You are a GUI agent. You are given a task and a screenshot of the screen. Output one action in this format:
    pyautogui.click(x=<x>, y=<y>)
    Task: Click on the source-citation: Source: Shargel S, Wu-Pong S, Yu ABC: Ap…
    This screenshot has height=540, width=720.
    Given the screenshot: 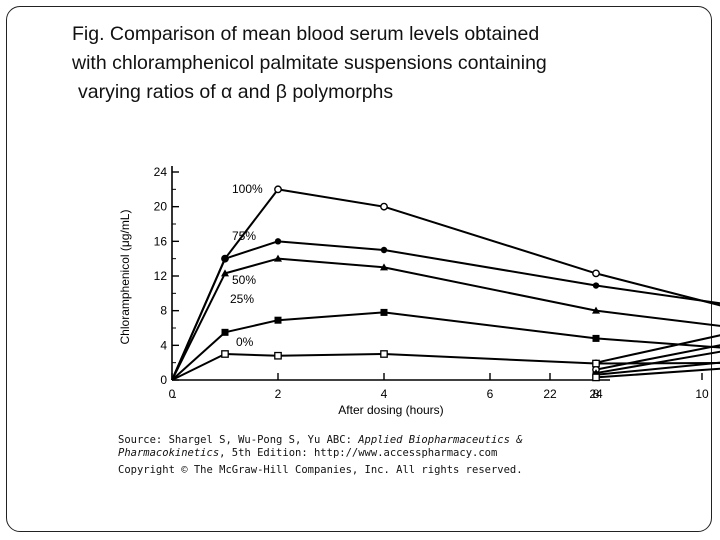 What is the action you would take?
    pyautogui.click(x=353, y=455)
    